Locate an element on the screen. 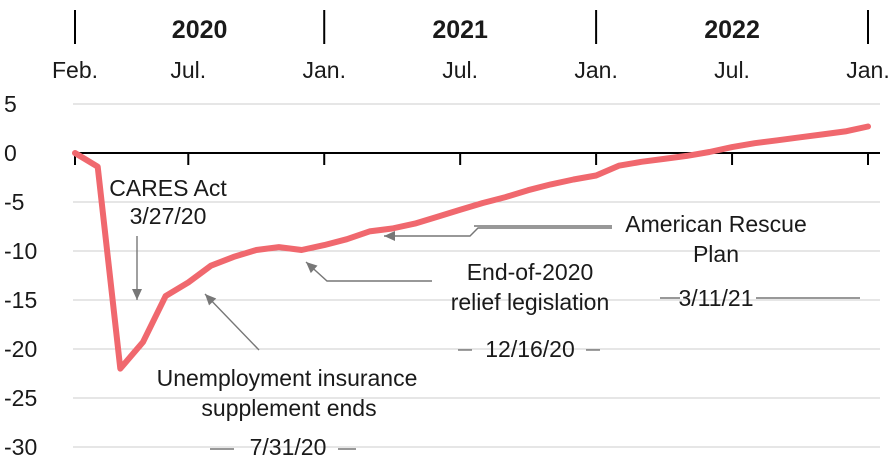  x-month-label: Feb. is located at coordinates (75, 70).